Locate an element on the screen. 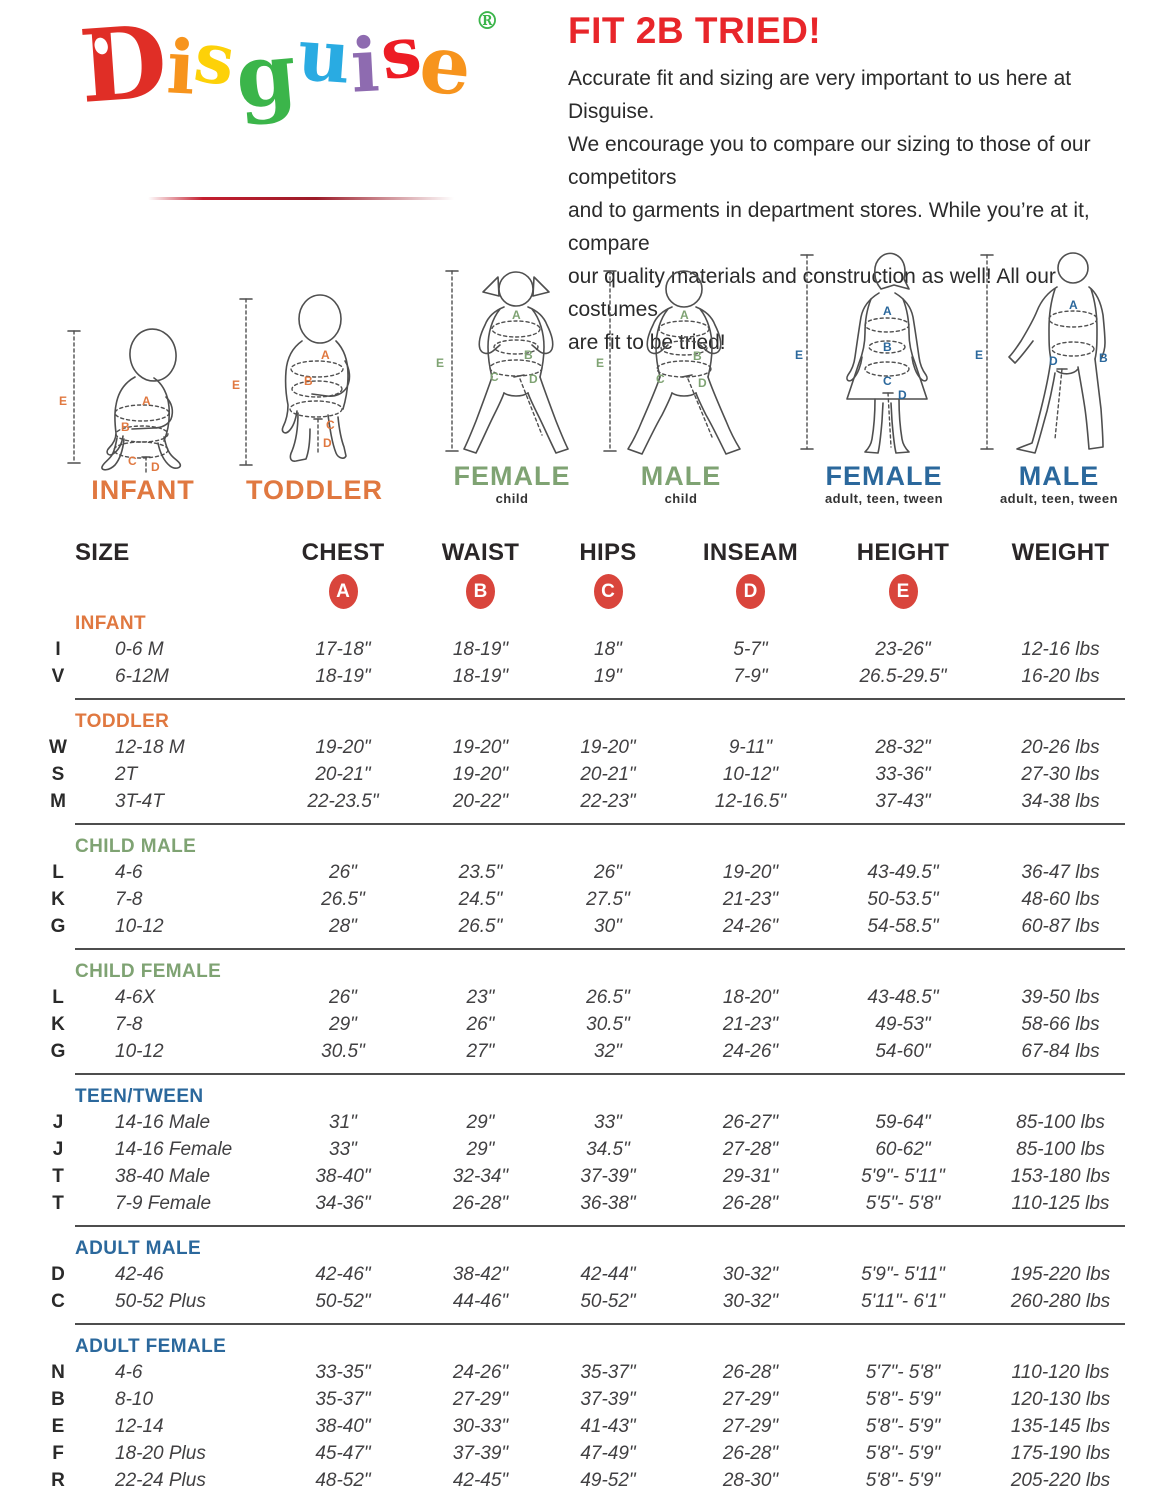 Image resolution: width=1159 pixels, height=1500 pixels. row-value: 28-32" is located at coordinates (903, 747).